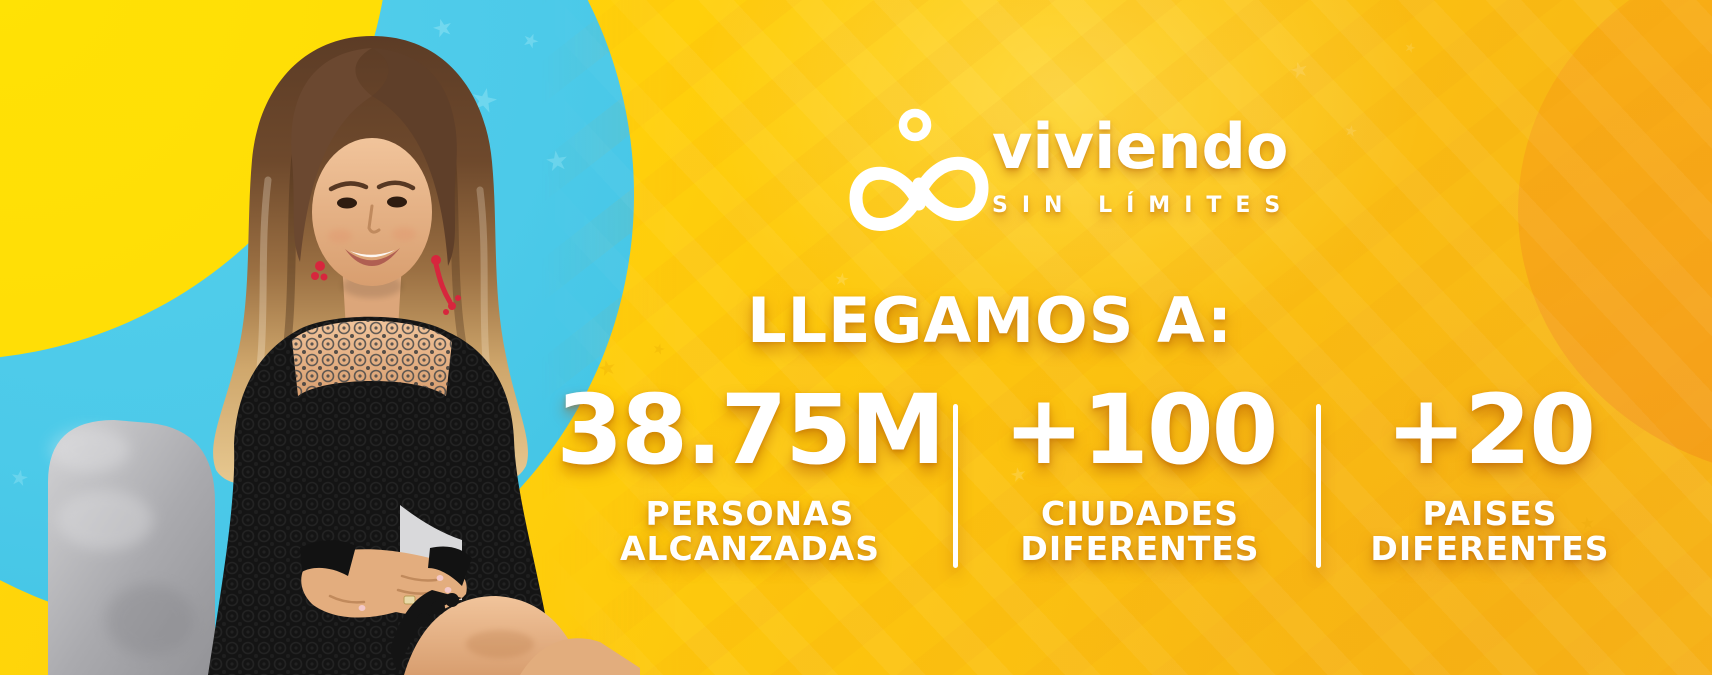  Describe the element at coordinates (750, 513) in the screenshot. I see `stat-label-line: PERSONAS` at that location.